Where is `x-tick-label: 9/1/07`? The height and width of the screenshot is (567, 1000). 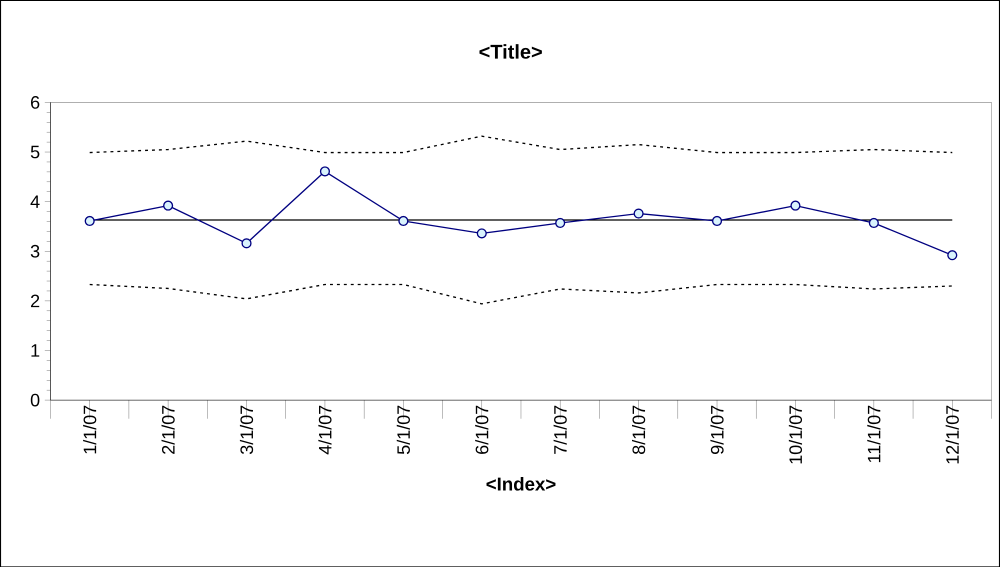 x-tick-label: 9/1/07 is located at coordinates (717, 429).